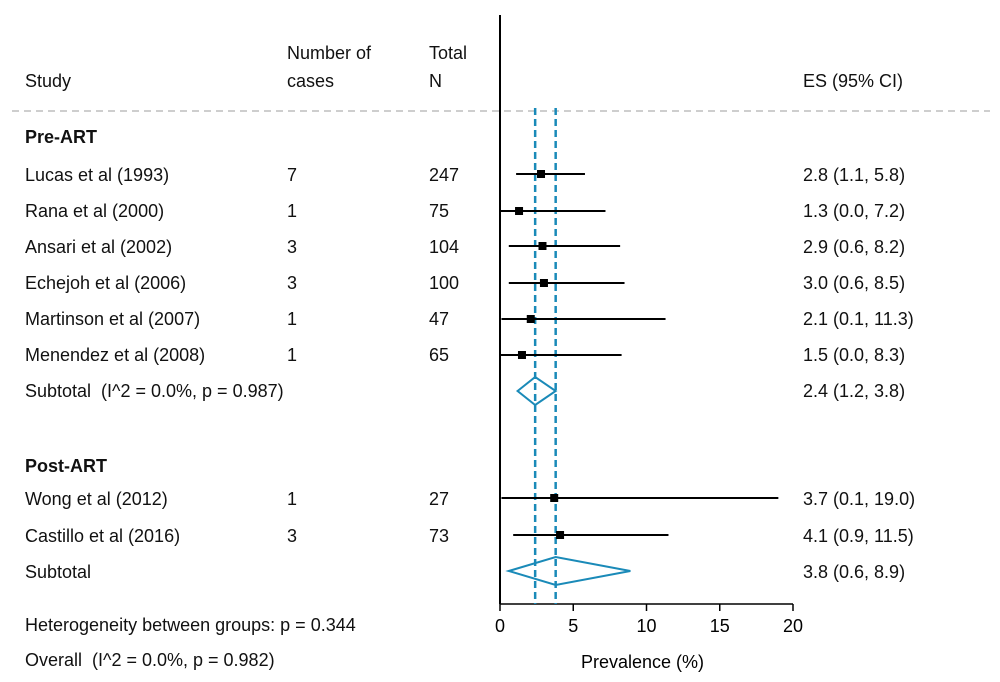 This screenshot has width=1000, height=682. I want to click on overall-text: Overall (I^2 = 0.0%, p = 0.982), so click(150, 660).